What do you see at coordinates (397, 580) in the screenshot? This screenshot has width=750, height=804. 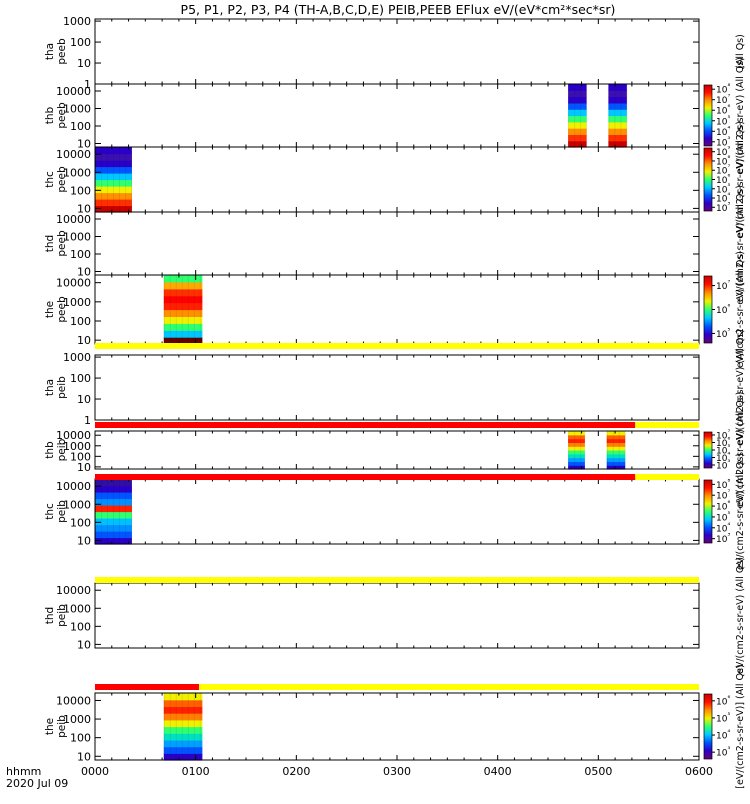 I see `quality-flag-bar-thd-peib` at bounding box center [397, 580].